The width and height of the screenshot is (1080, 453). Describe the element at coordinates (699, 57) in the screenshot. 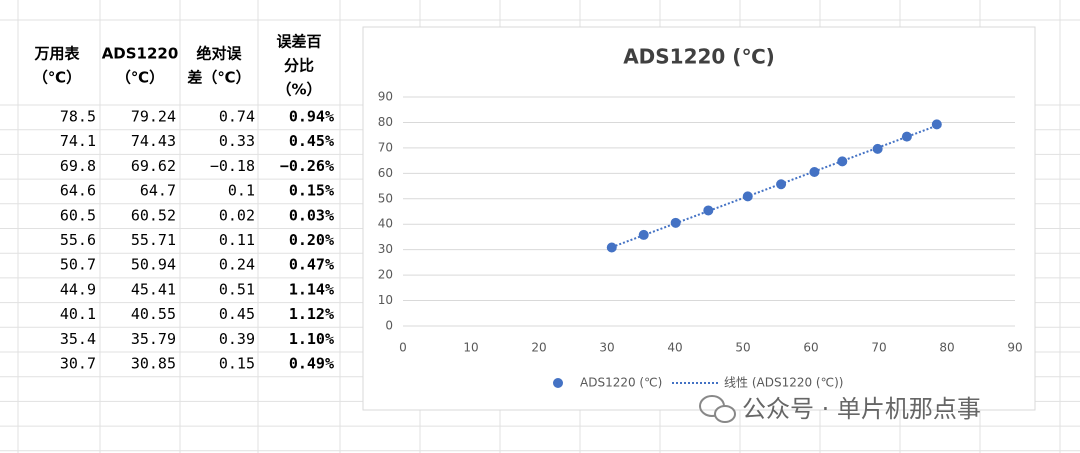

I see `chart-title: ADS1220 (℃)` at that location.